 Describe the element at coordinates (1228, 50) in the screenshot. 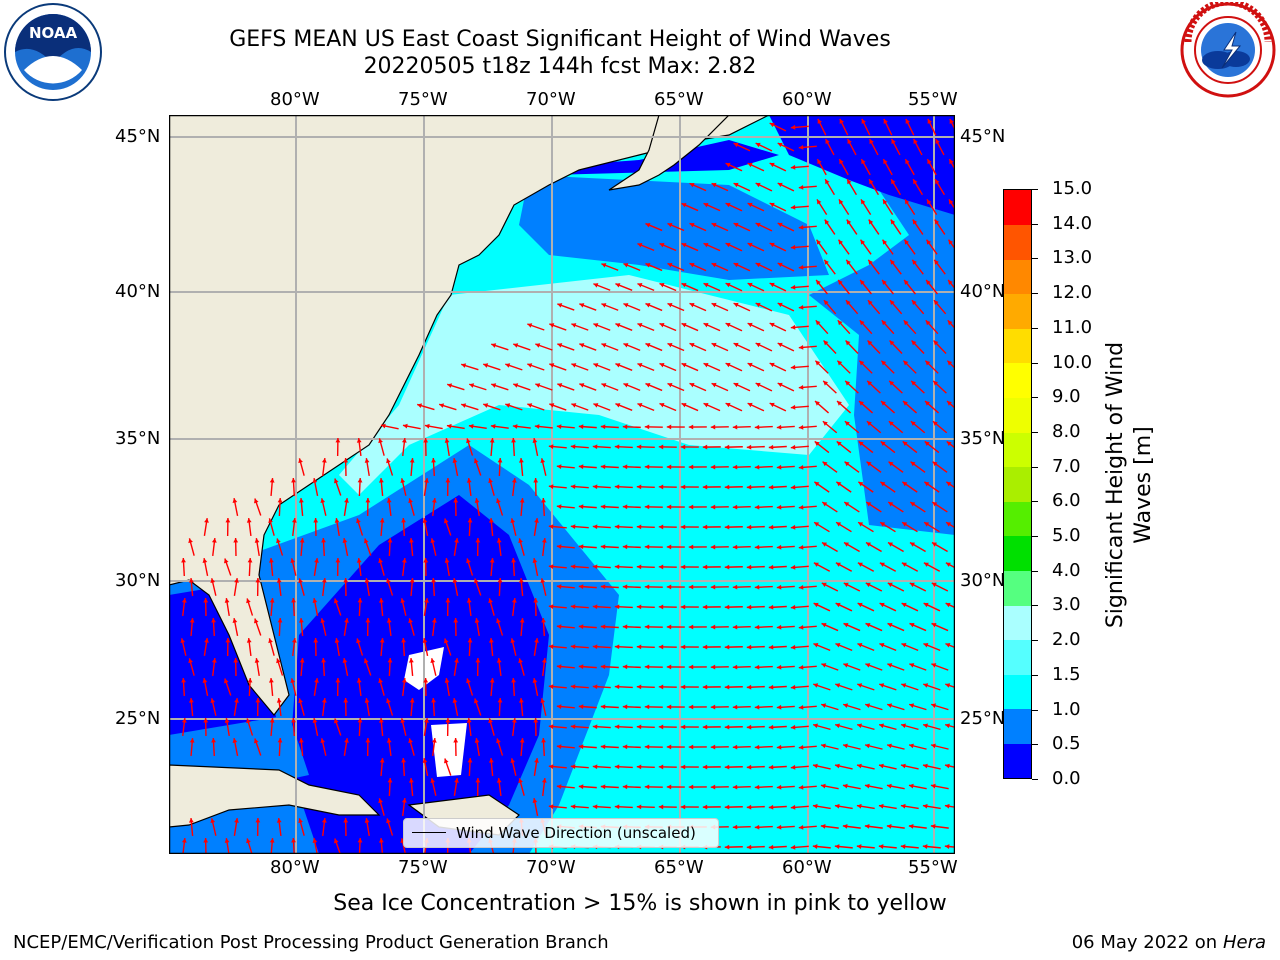

I see `national-weather-service-logo-icon` at that location.